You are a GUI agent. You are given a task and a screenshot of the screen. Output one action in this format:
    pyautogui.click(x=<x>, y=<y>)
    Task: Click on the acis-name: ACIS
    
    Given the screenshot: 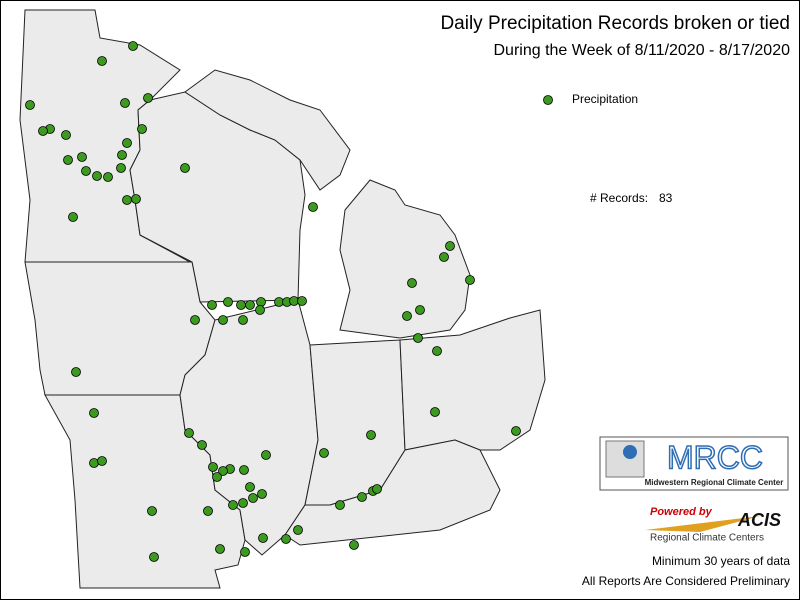 What is the action you would take?
    pyautogui.click(x=759, y=520)
    